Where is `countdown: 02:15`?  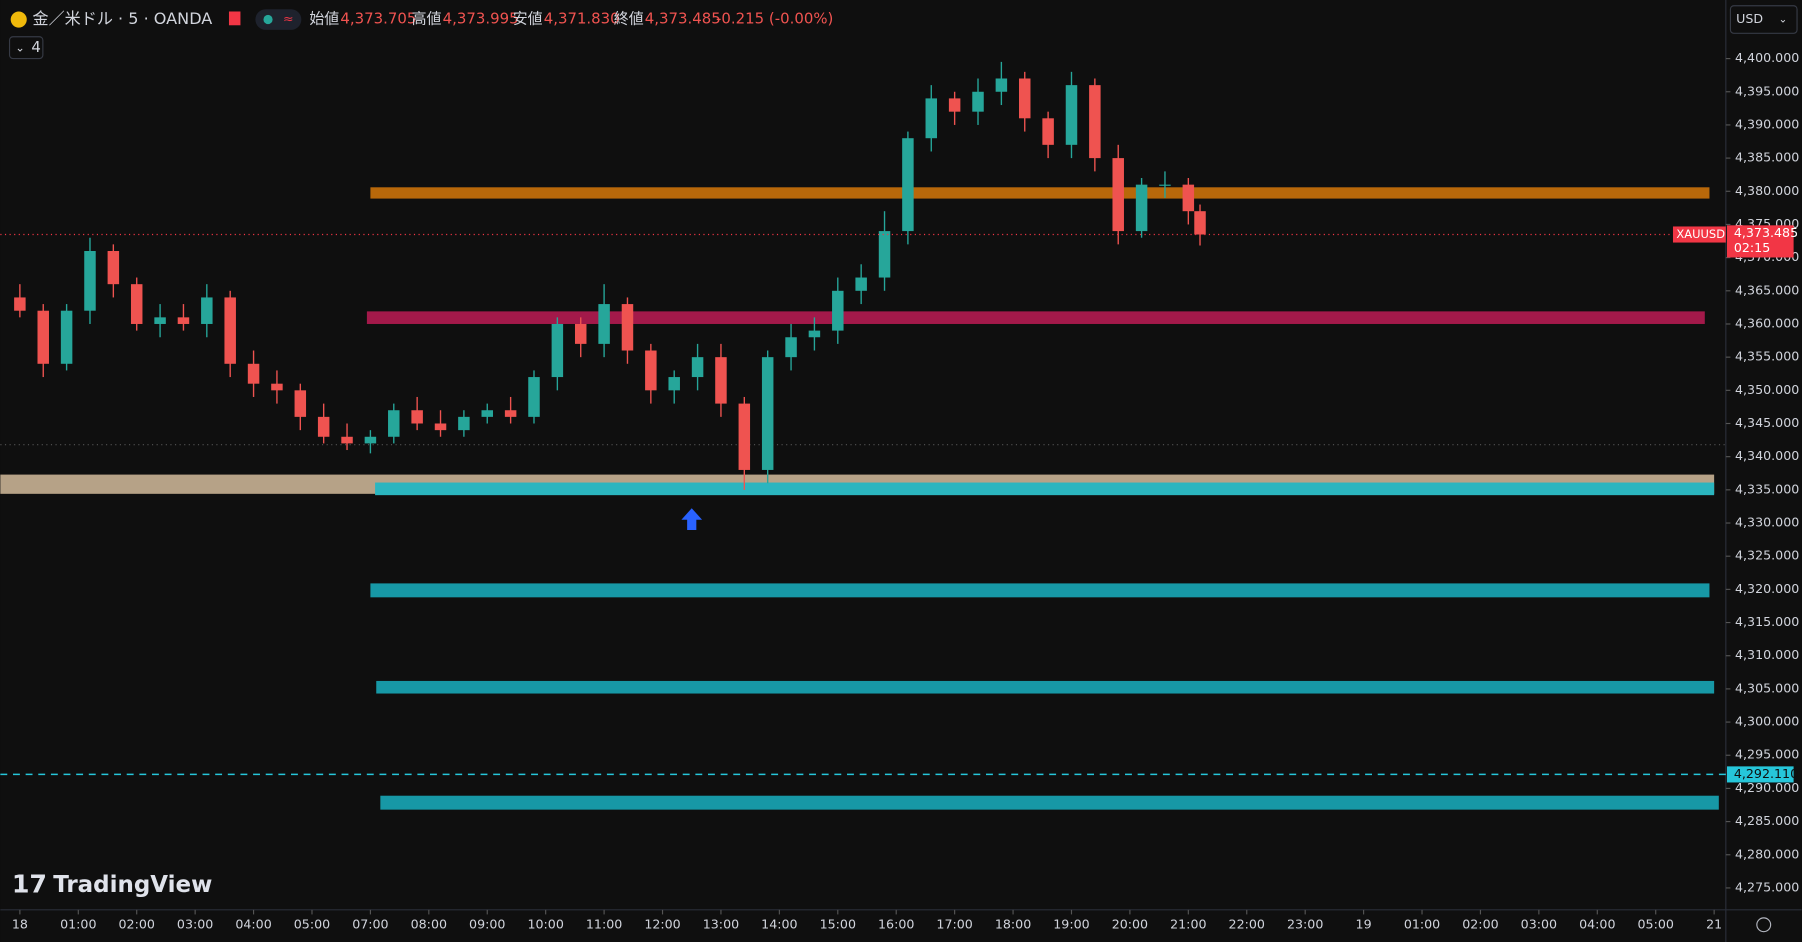
countdown: 02:15 is located at coordinates (1752, 247).